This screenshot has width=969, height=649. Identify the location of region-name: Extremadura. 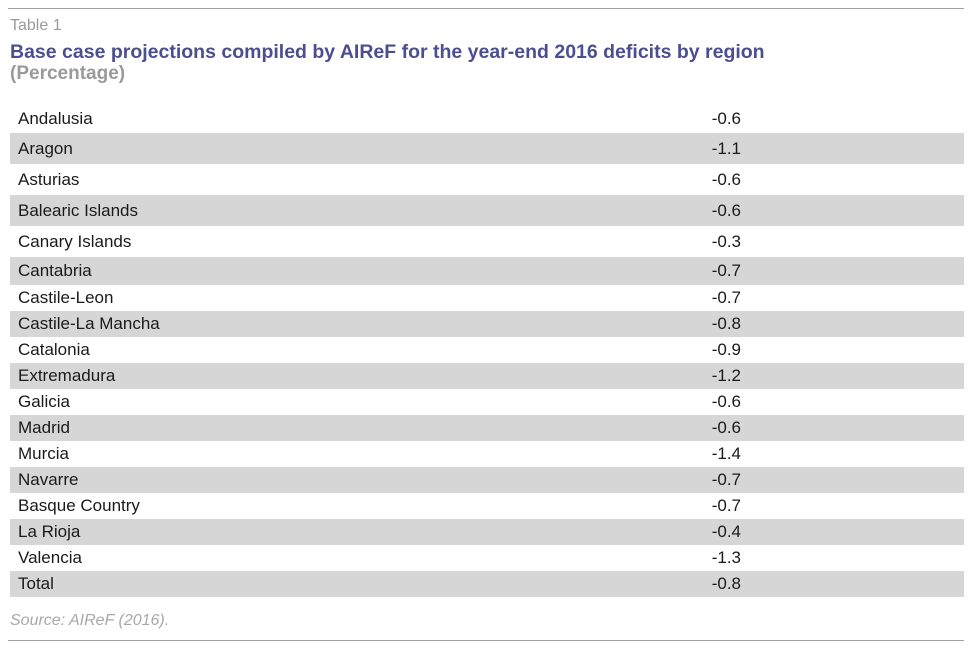
(67, 375).